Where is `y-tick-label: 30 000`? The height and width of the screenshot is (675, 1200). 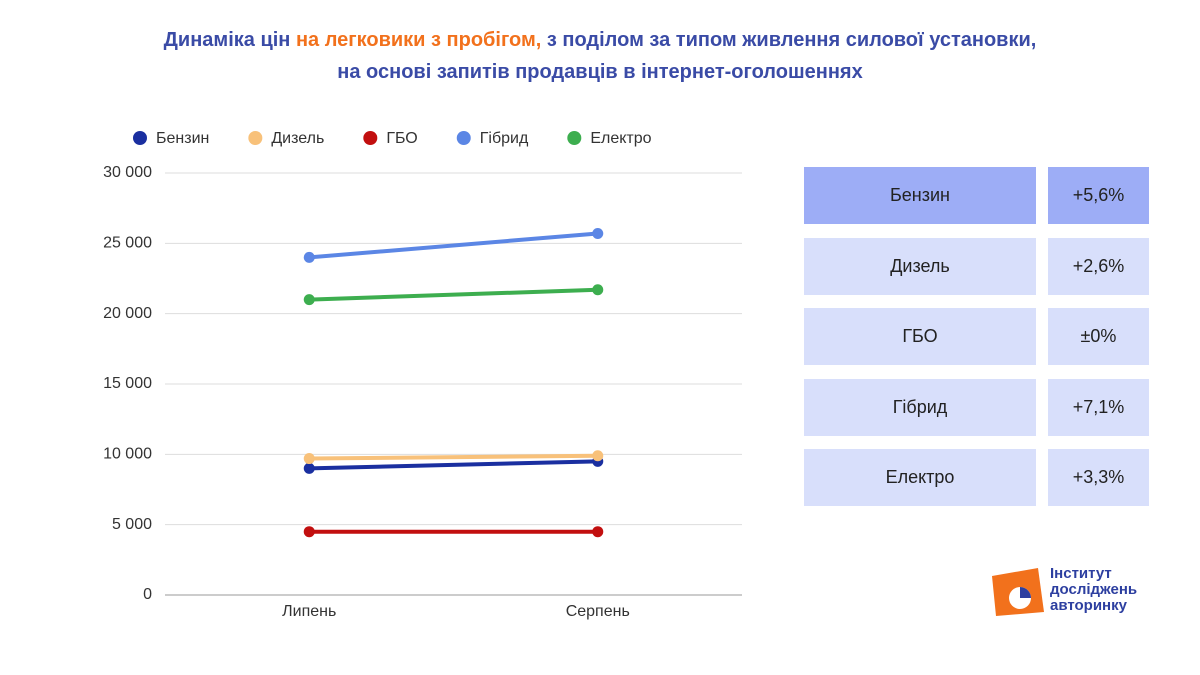
y-tick-label: 30 000 is located at coordinates (127, 172).